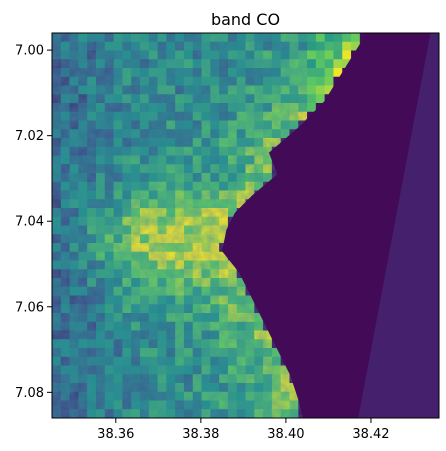 The width and height of the screenshot is (446, 451). What do you see at coordinates (29, 51) in the screenshot?
I see `y-tick-label: 7.00` at bounding box center [29, 51].